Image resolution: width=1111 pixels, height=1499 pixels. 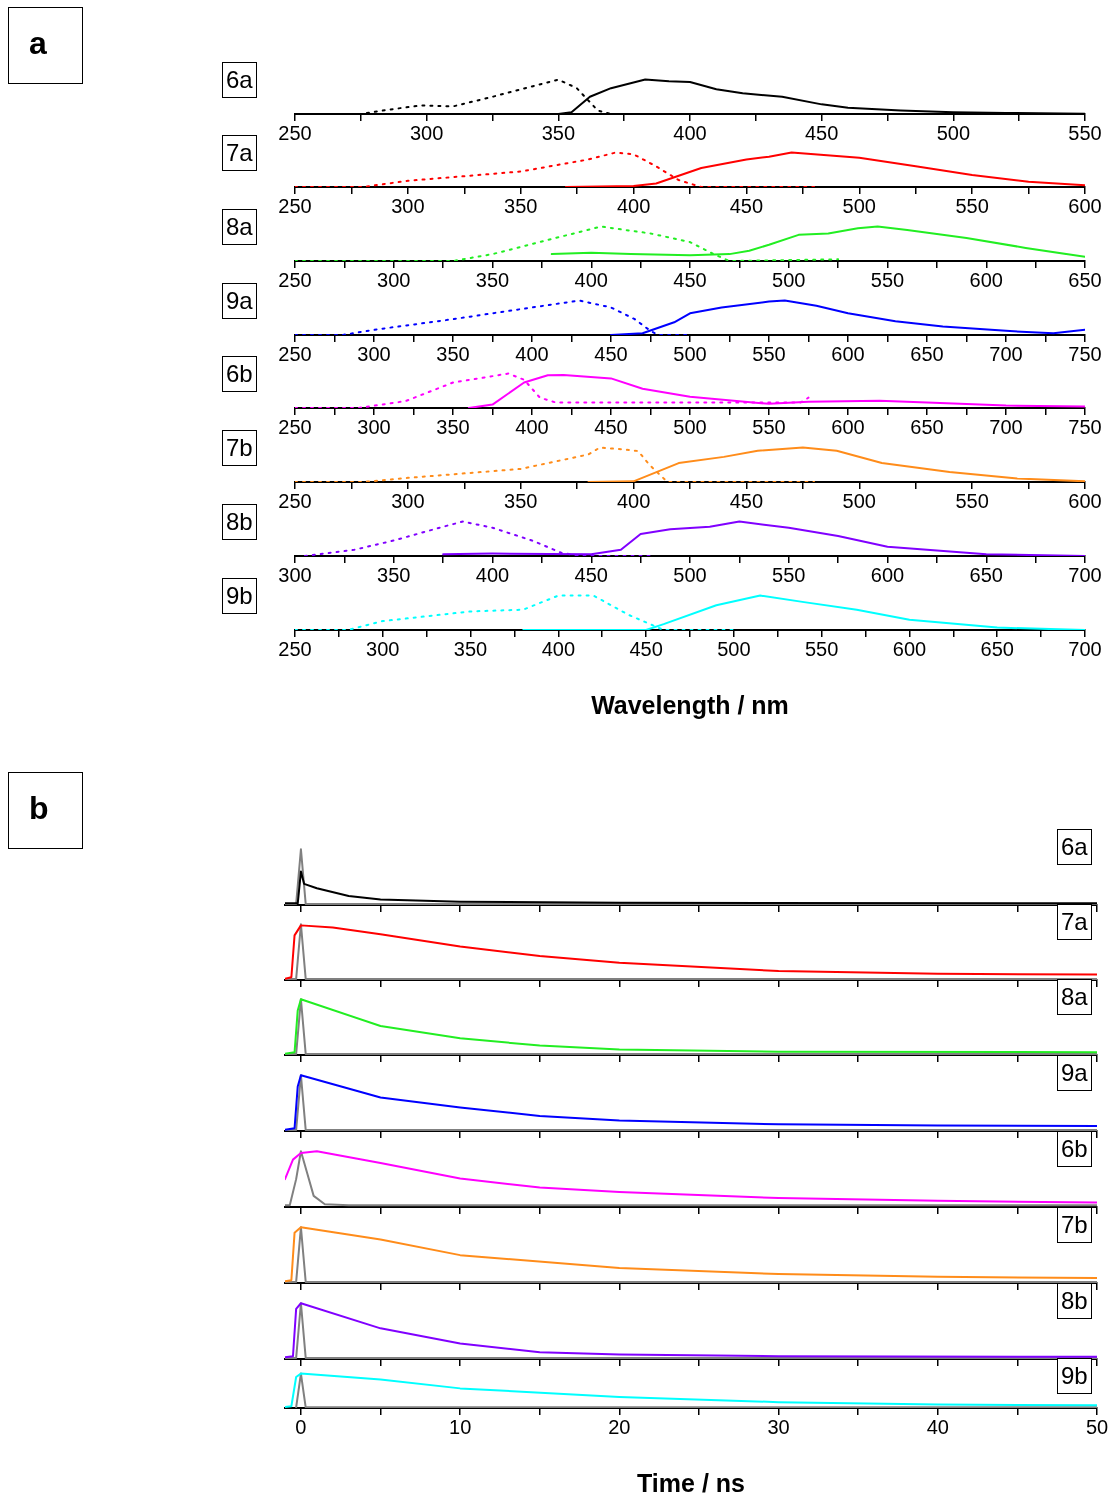 What do you see at coordinates (460, 1426) in the screenshot?
I see `x-tick-label: 10` at bounding box center [460, 1426].